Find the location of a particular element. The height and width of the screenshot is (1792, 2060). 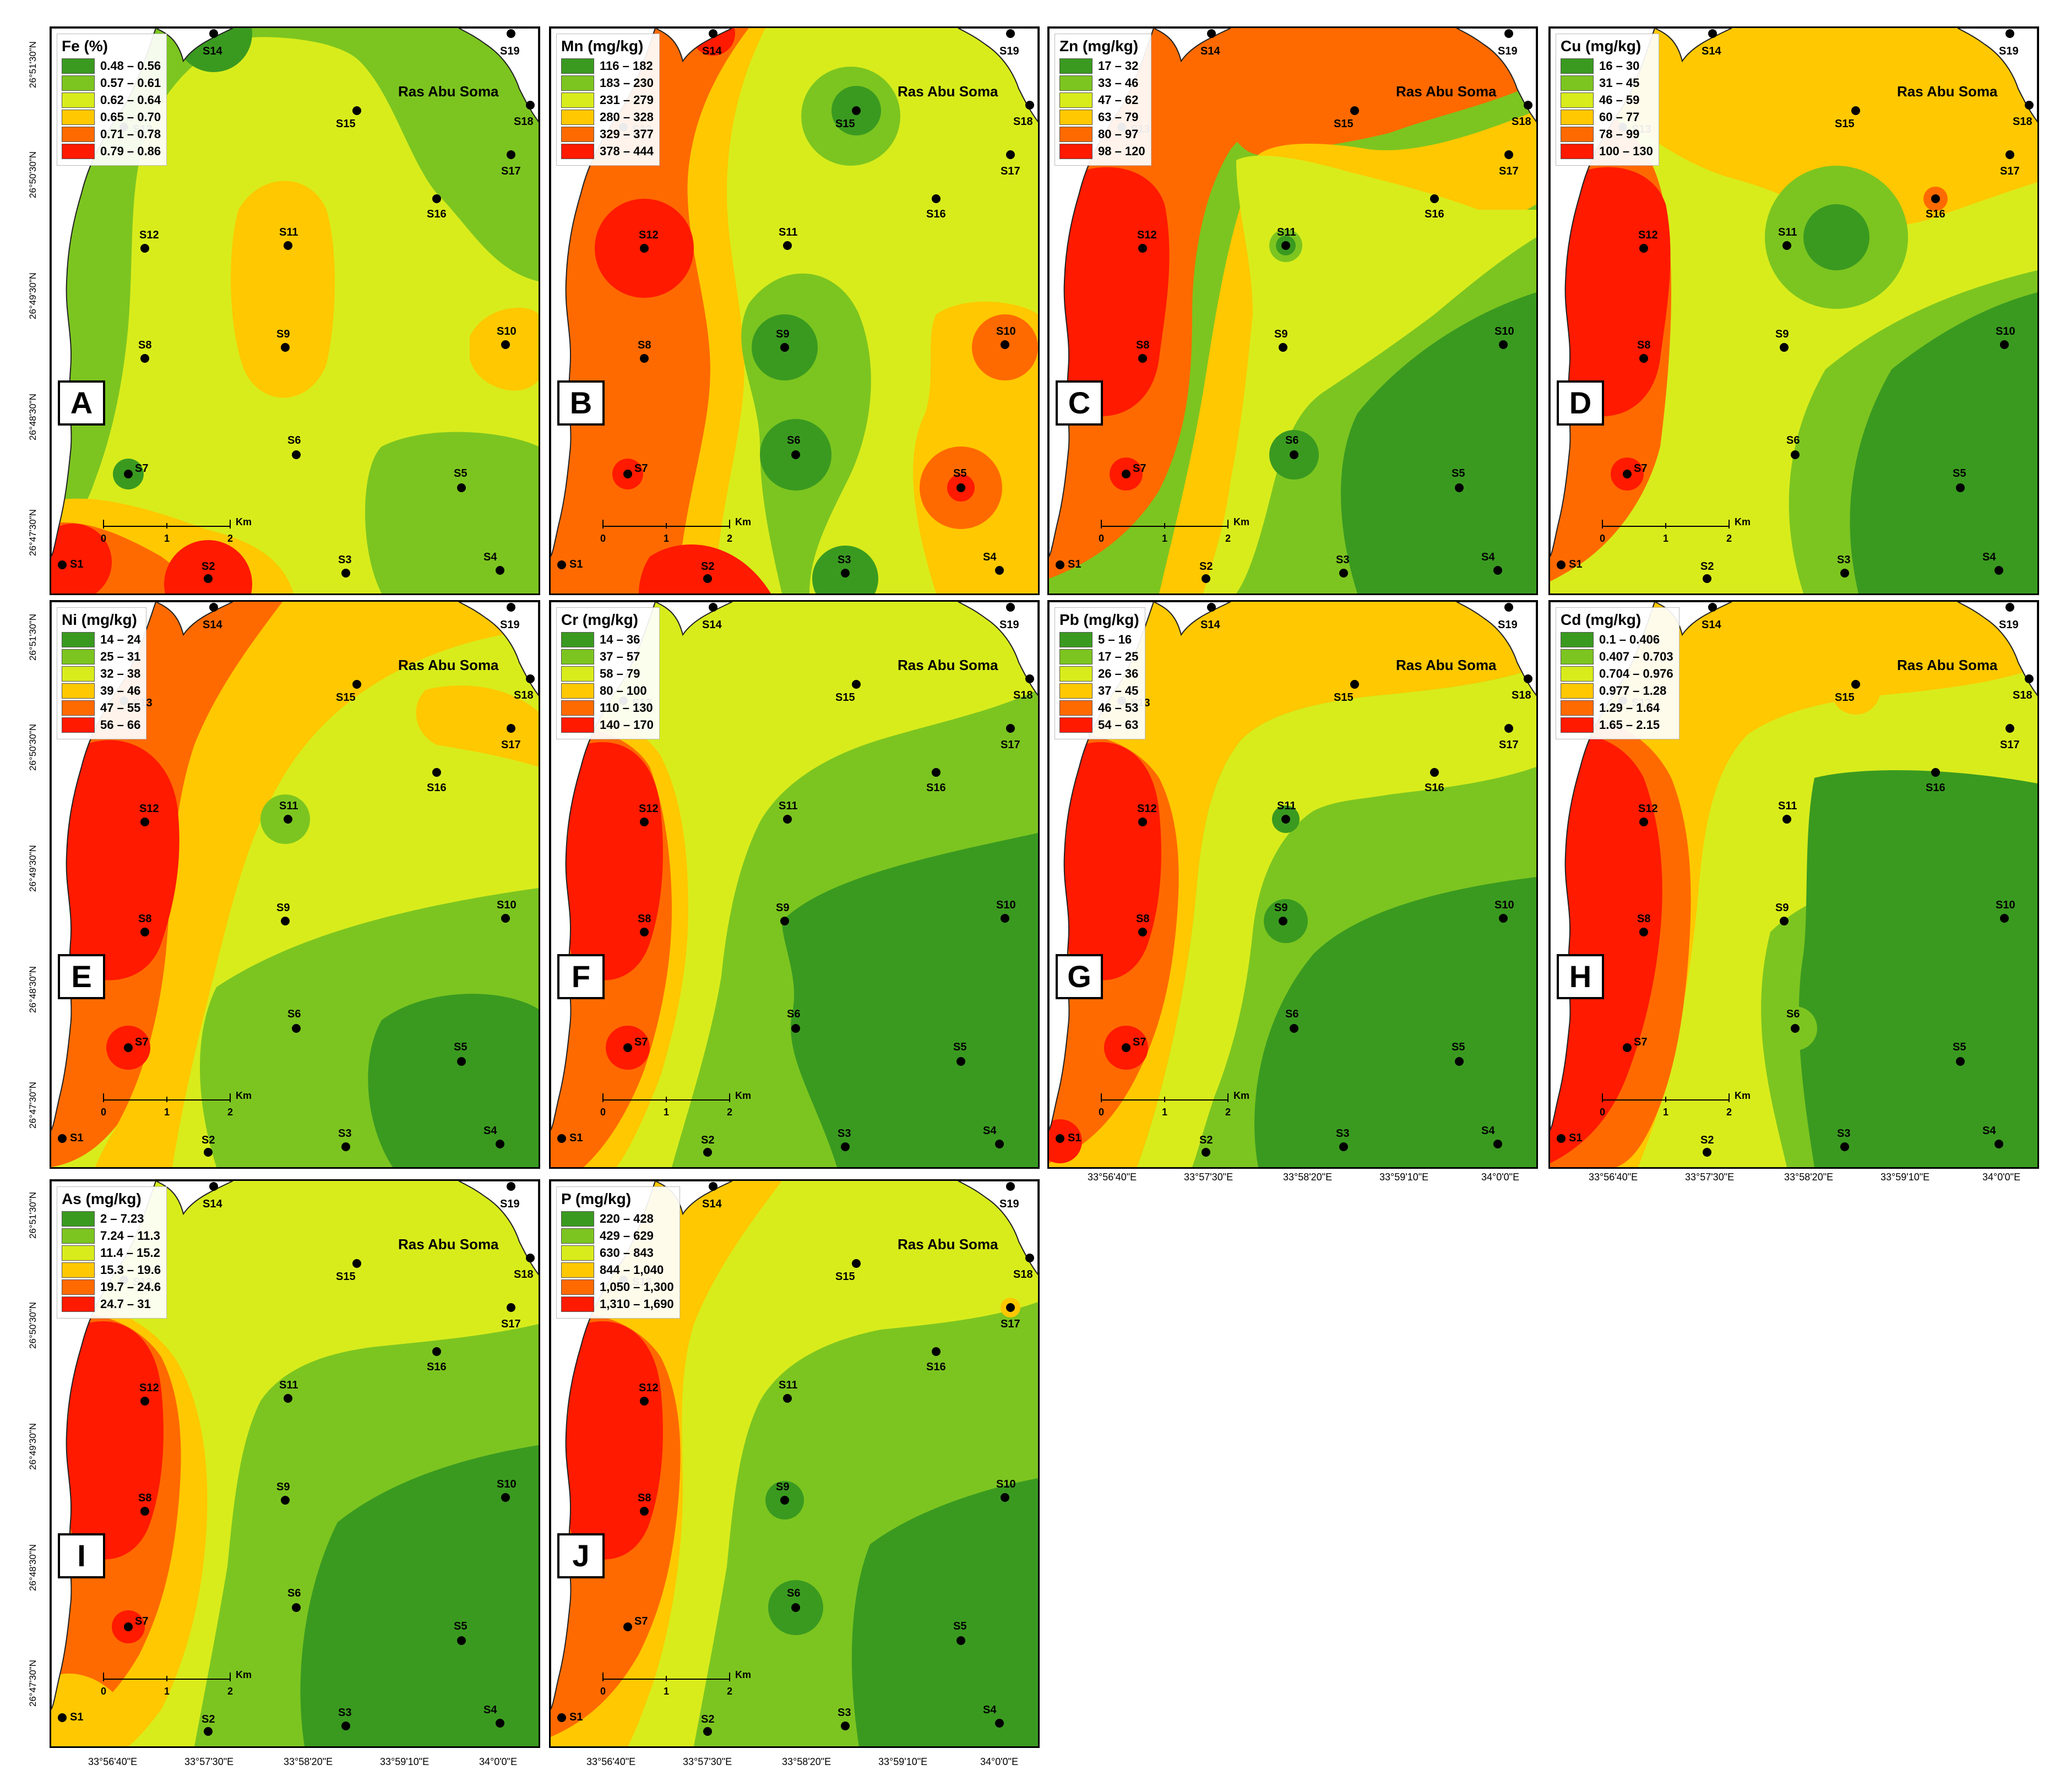

station-label: S10 is located at coordinates (1006, 331).